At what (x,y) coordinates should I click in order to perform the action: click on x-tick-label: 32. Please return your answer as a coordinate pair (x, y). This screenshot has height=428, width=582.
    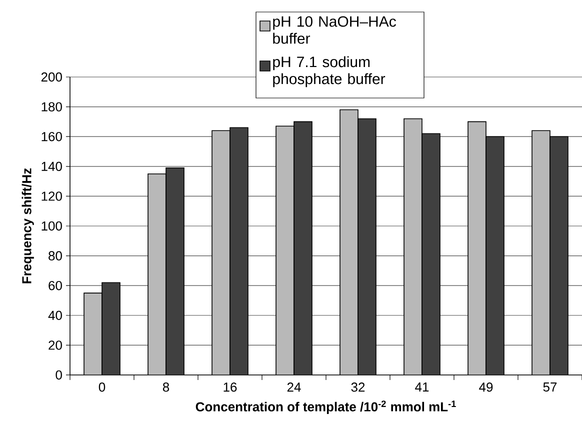
    Looking at the image, I should click on (358, 387).